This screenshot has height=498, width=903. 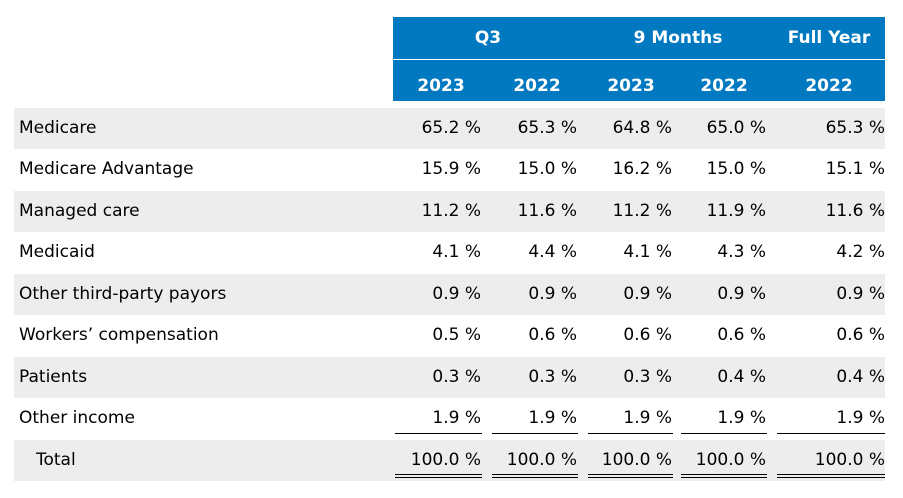 I want to click on row-label: Medicaid, so click(x=57, y=252).